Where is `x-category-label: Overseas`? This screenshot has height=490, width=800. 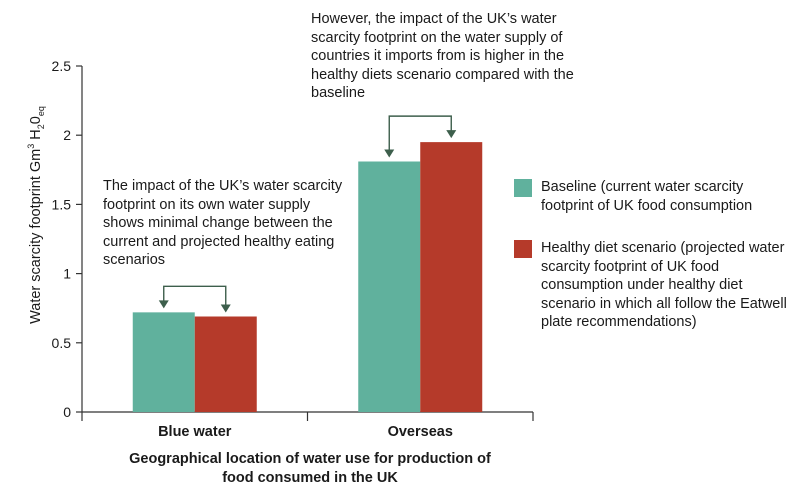
x-category-label: Overseas is located at coordinates (420, 432).